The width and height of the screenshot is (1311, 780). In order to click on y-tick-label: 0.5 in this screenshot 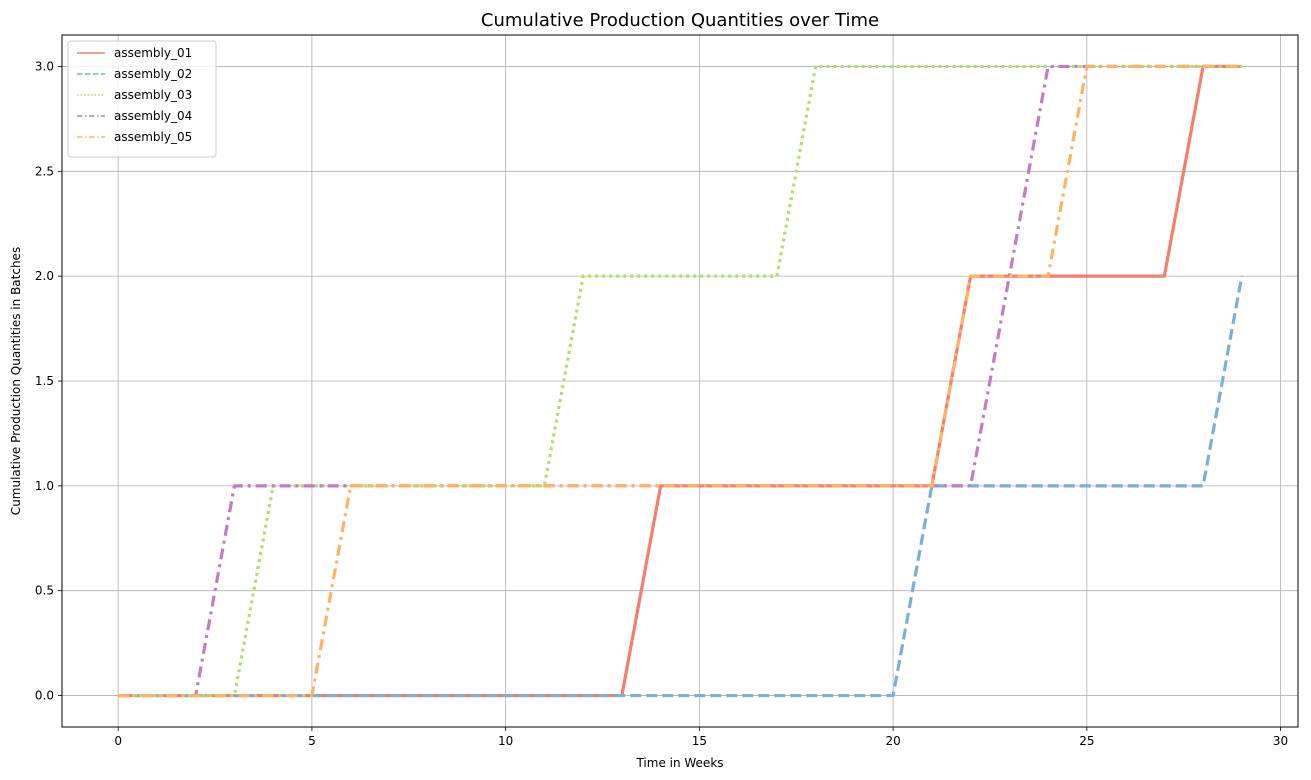, I will do `click(44, 591)`.